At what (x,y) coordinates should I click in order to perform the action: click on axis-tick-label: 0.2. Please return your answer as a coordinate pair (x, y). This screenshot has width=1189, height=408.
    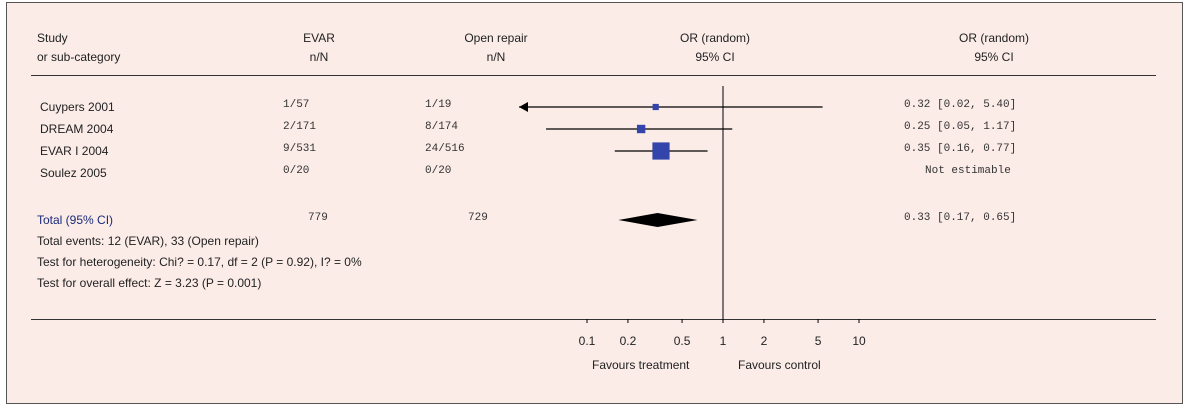
    Looking at the image, I should click on (628, 341).